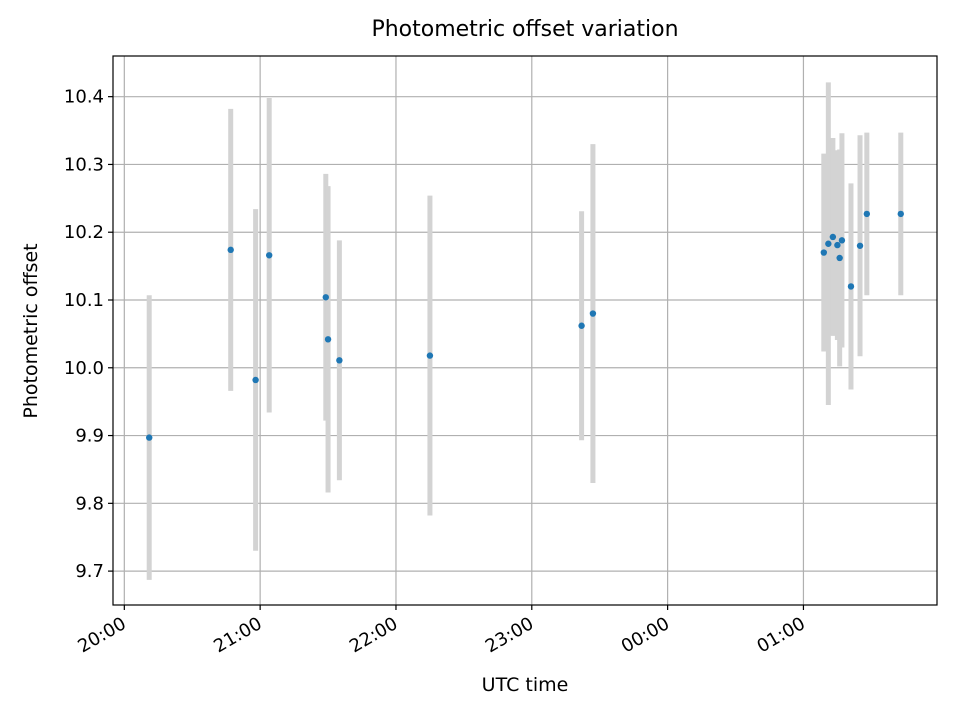 Image resolution: width=960 pixels, height=720 pixels. Describe the element at coordinates (84, 300) in the screenshot. I see `y-tick-label: 10.1` at that location.